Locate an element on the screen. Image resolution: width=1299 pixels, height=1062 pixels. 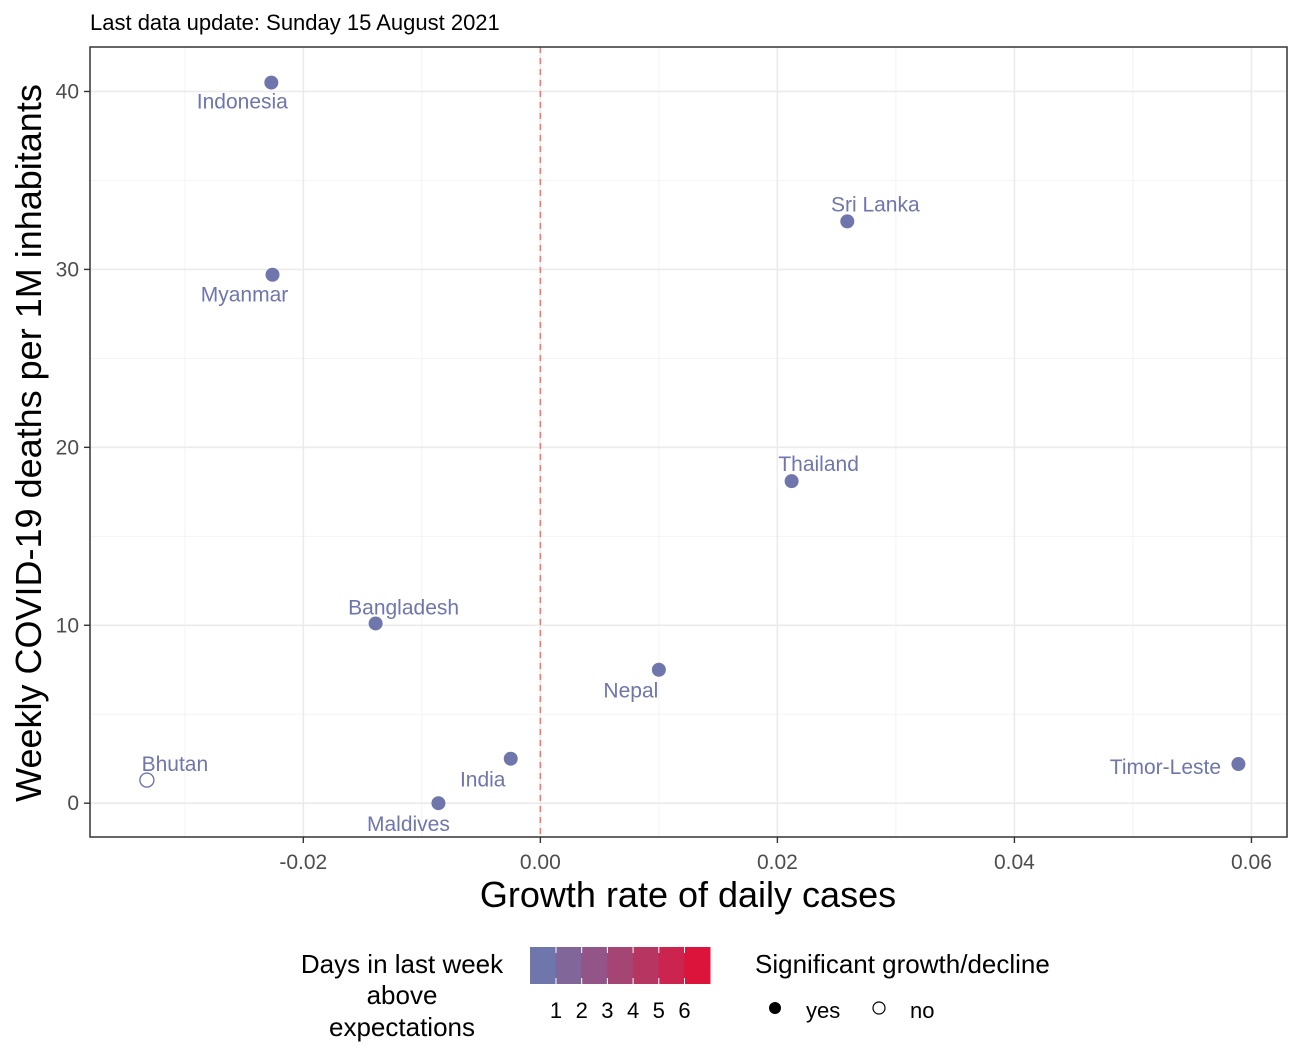
point-timor-leste is located at coordinates (1238, 764).